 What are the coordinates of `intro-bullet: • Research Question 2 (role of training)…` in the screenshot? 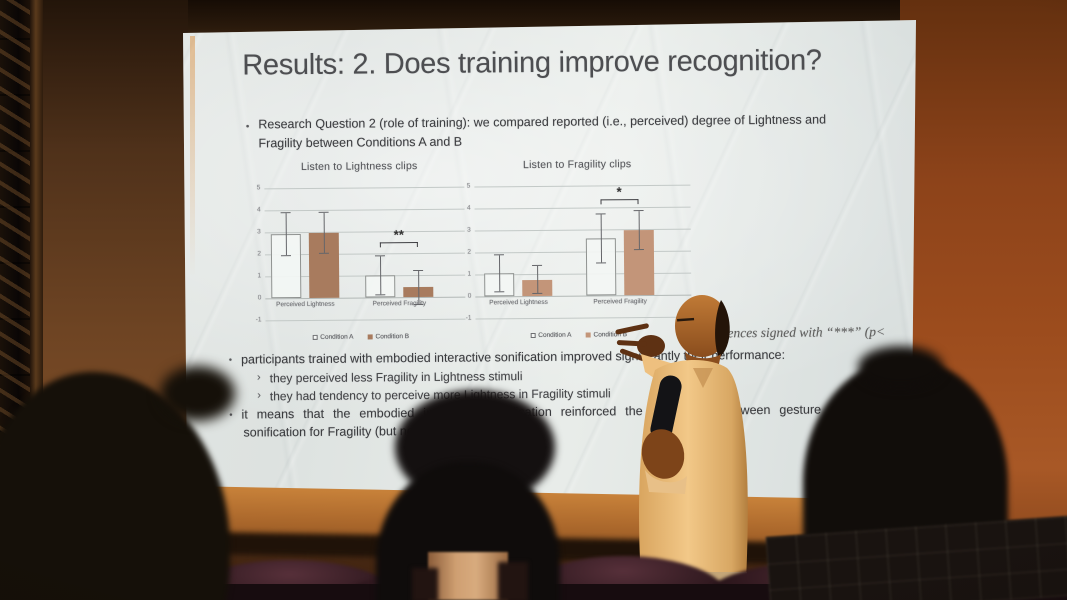 It's located at (550, 131).